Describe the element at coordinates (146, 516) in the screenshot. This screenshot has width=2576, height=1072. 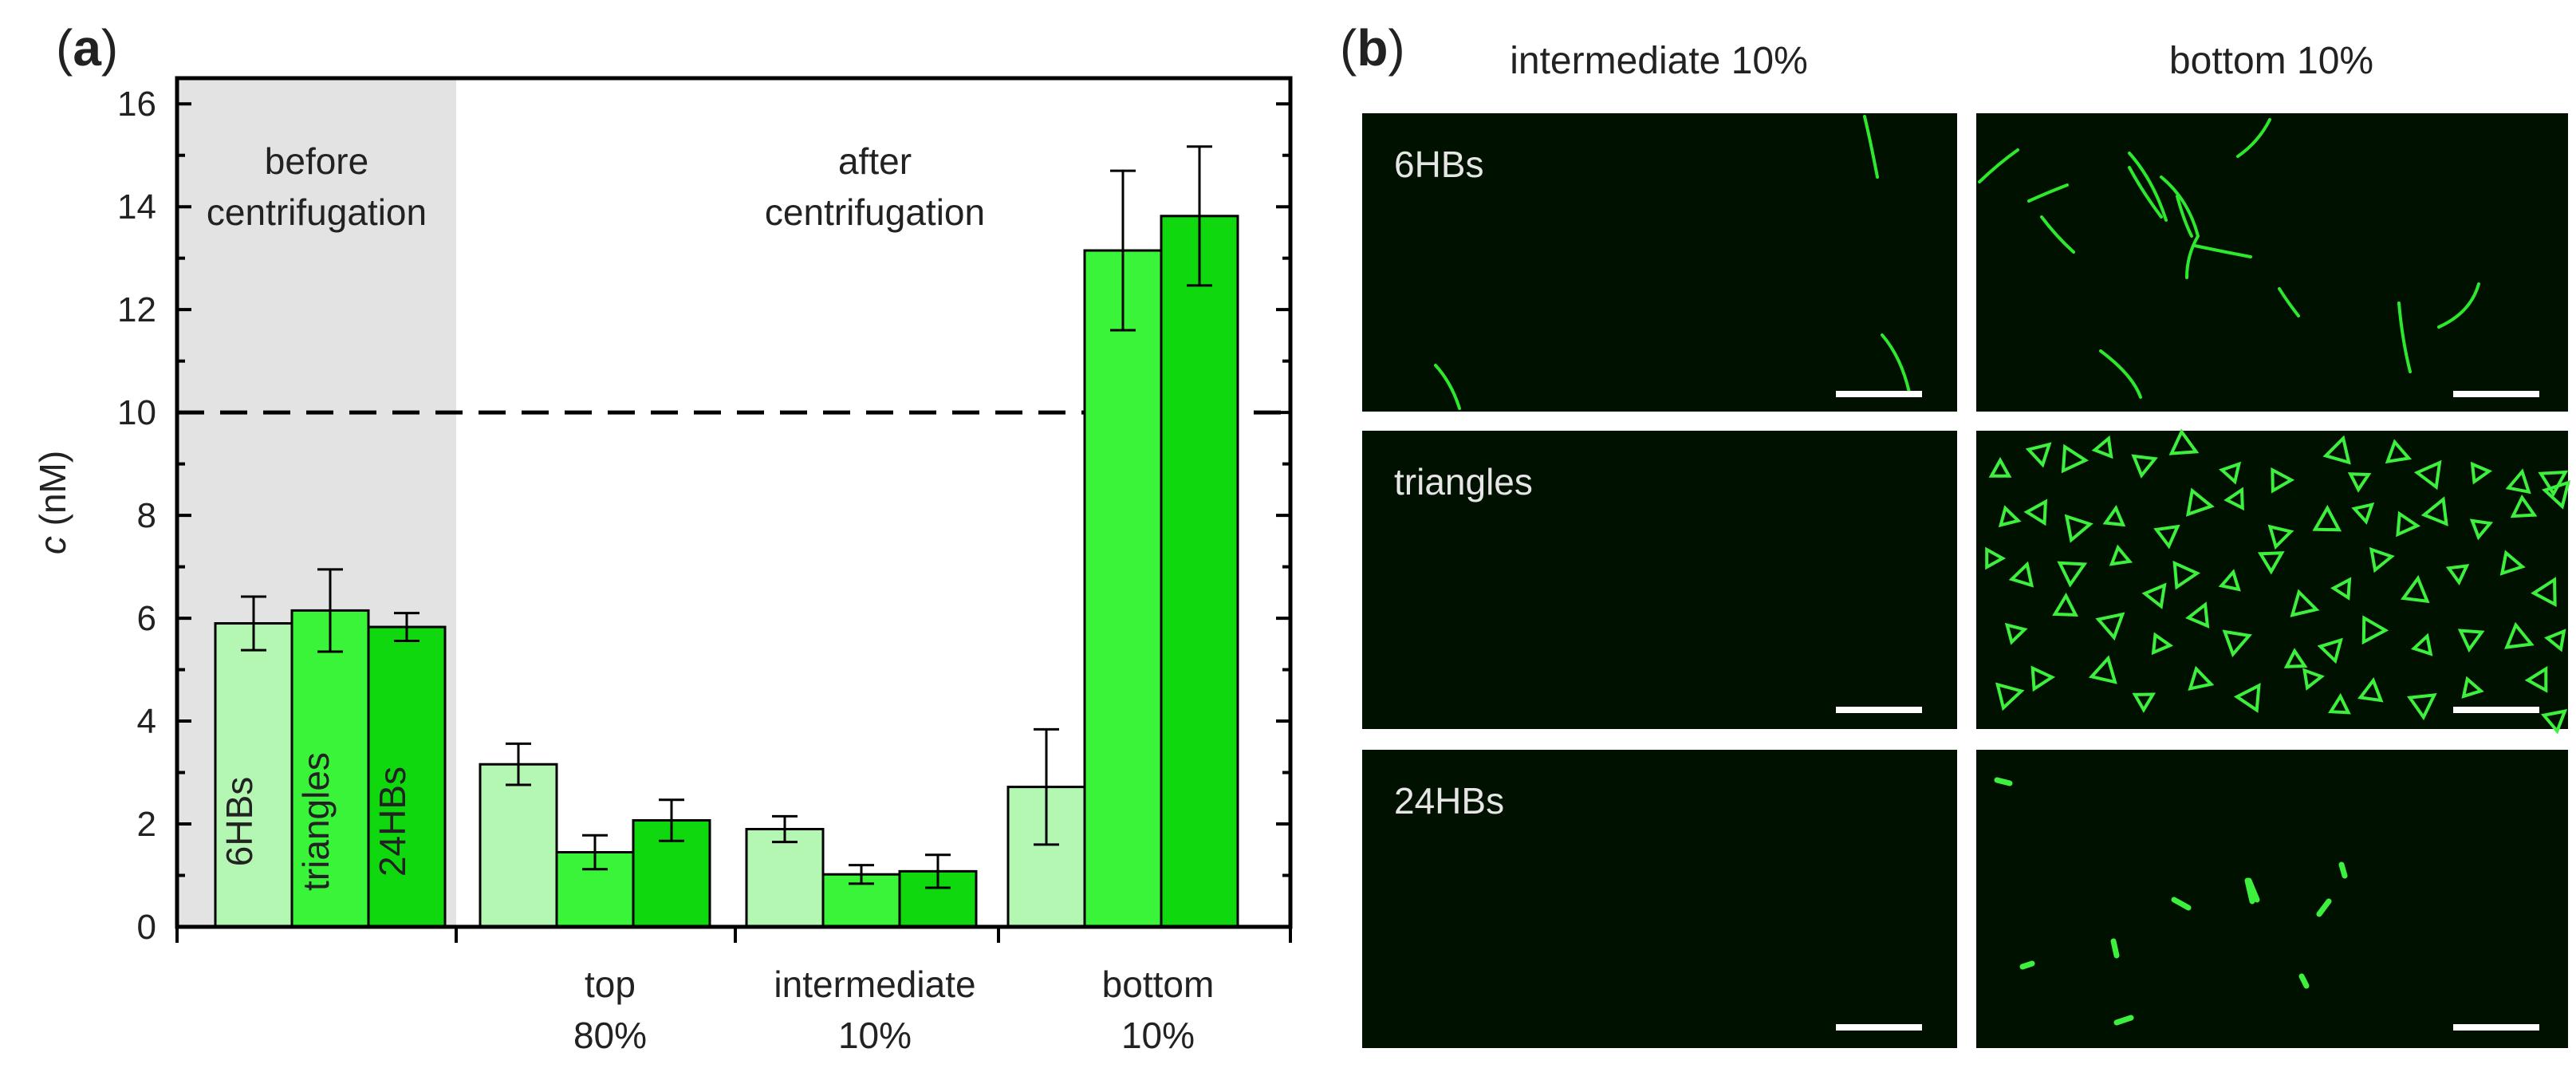
I see `y-tick-label: 8` at that location.